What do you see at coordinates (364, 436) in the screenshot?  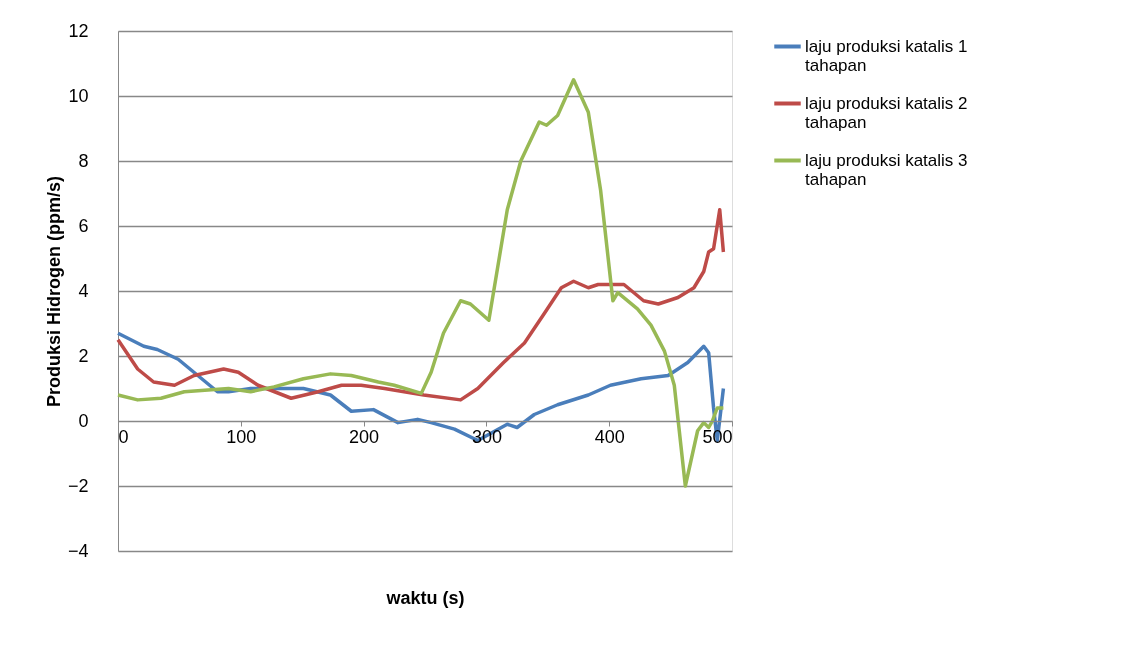 I see `x-tick-label: 200` at bounding box center [364, 436].